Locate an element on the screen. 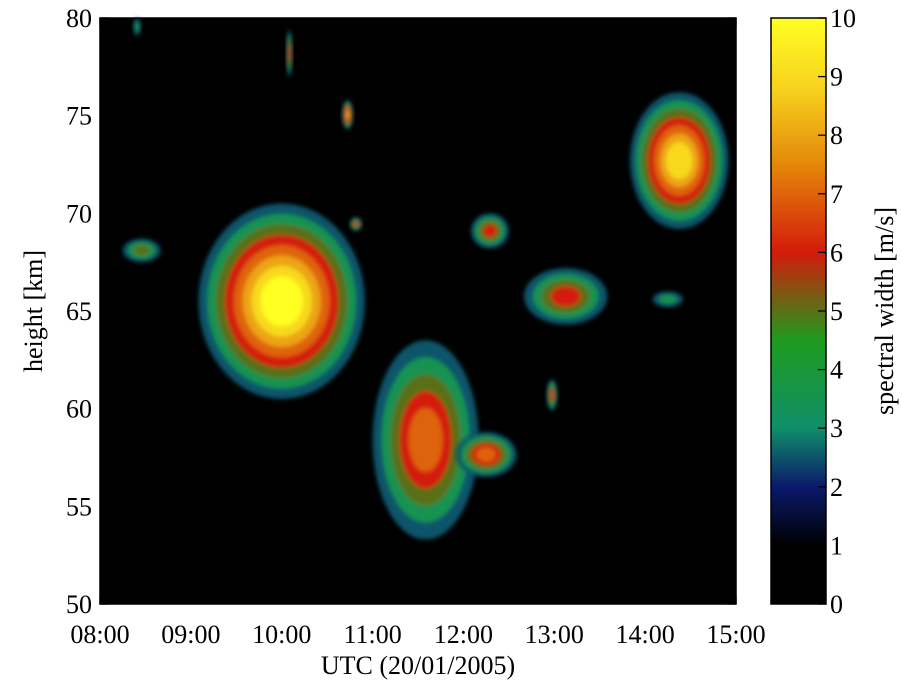 The image size is (902, 683). y-tick-label: 80 is located at coordinates (79, 18).